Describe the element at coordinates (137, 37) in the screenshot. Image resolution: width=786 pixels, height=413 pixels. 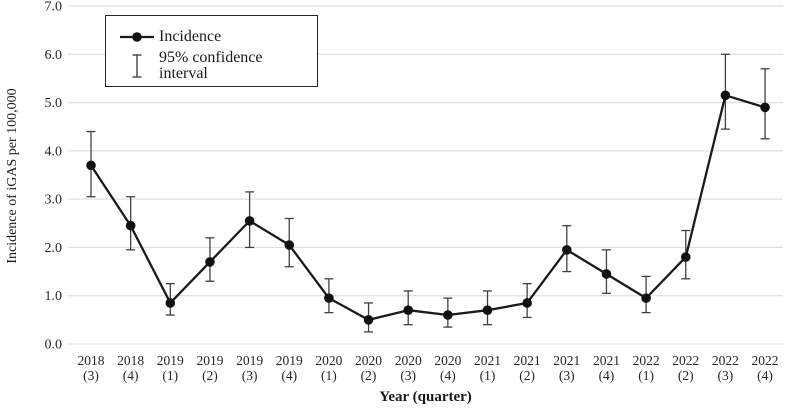
I see `incidence-line-marker-icon` at that location.